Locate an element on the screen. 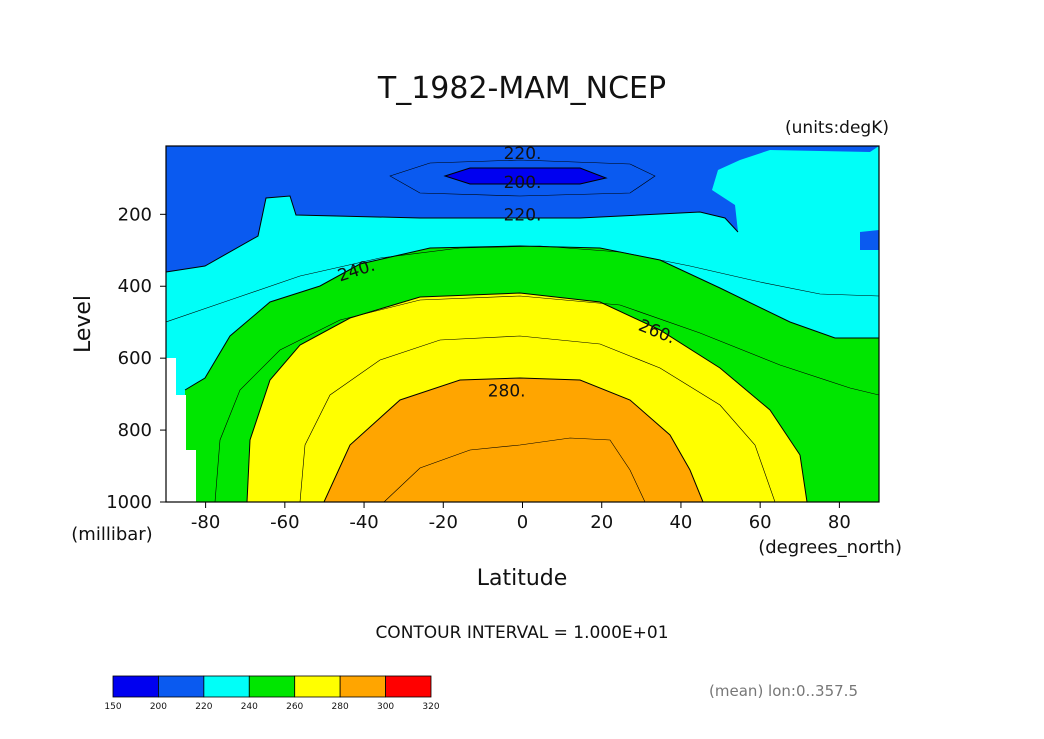 The width and height of the screenshot is (1044, 739). footer-note: (mean) lon:0..357.5 is located at coordinates (783, 691).